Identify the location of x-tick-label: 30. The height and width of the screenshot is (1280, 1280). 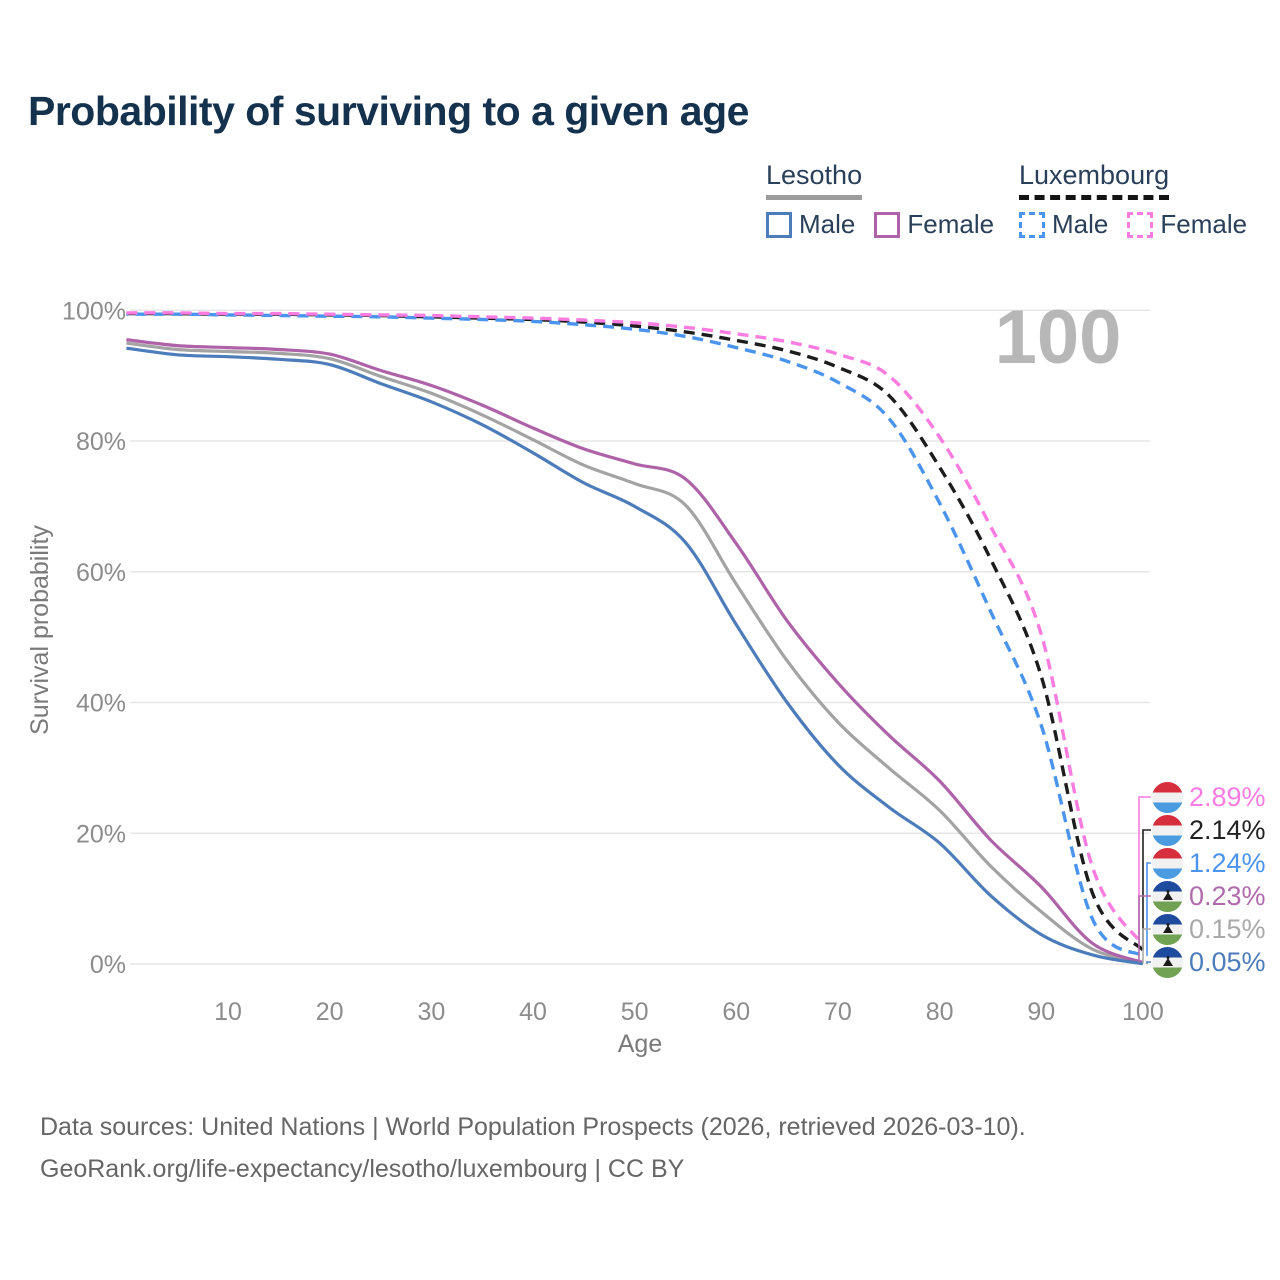
(431, 1012).